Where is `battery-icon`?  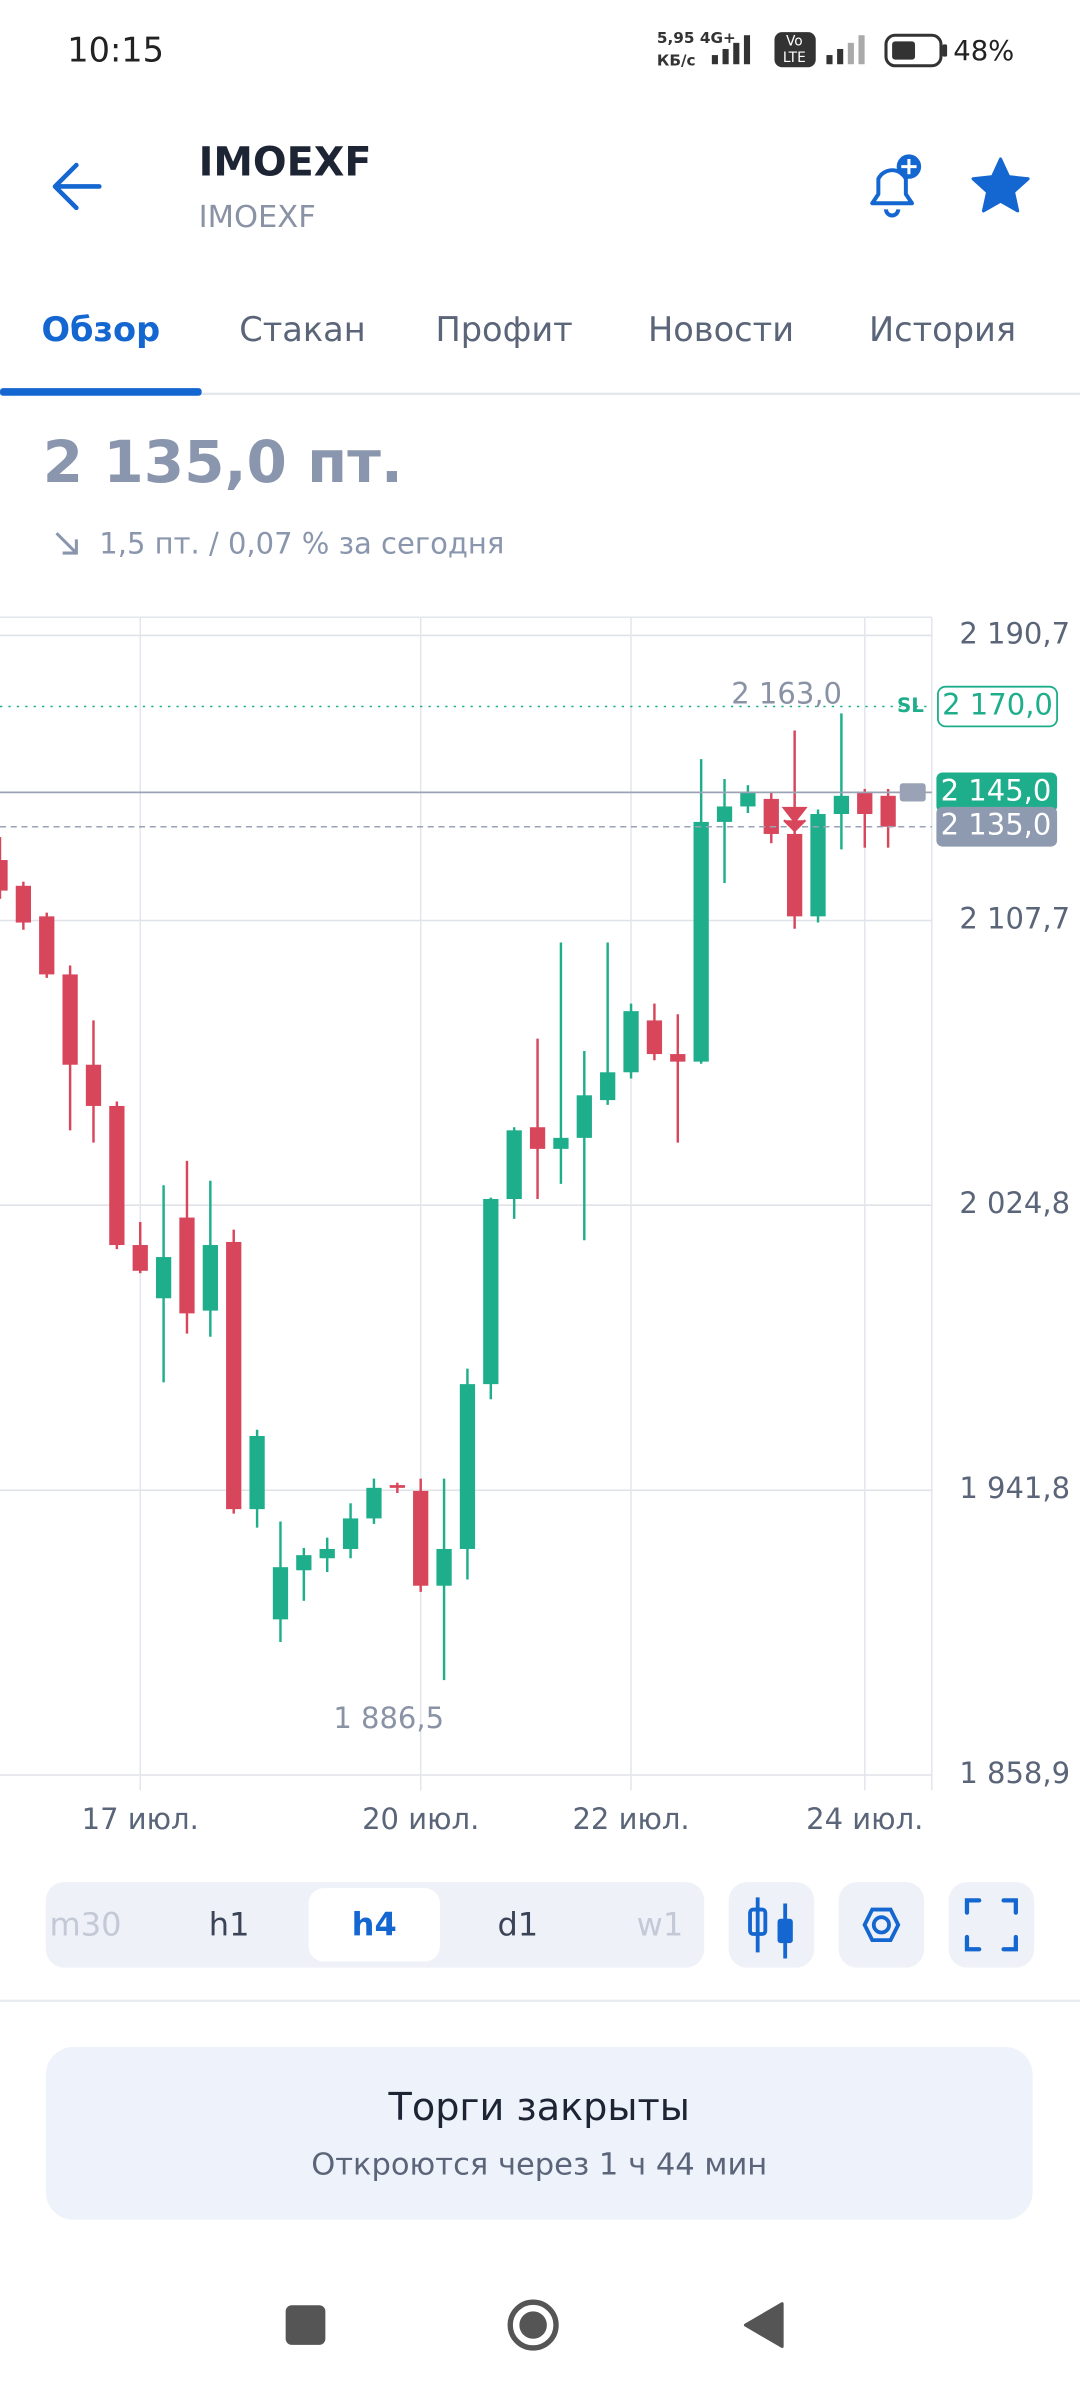
battery-icon is located at coordinates (916, 50).